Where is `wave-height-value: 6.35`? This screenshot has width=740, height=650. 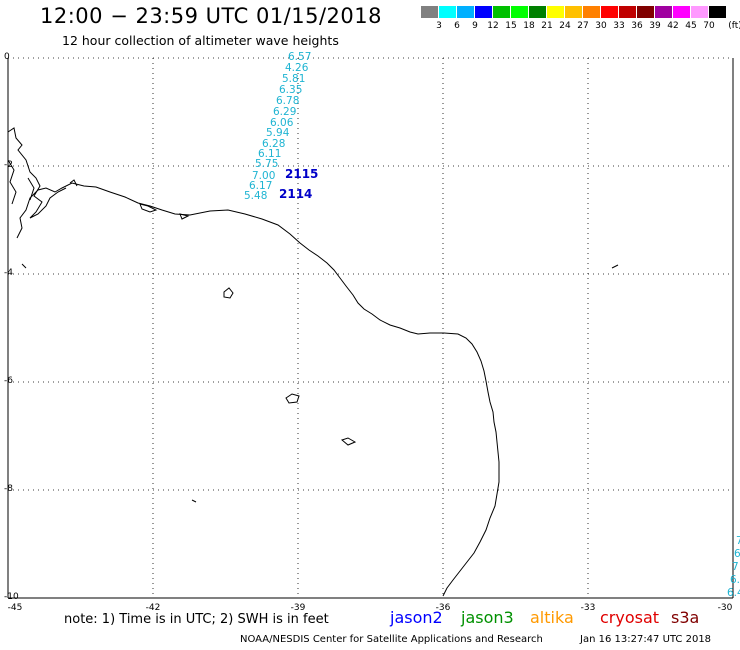 wave-height-value: 6.35 is located at coordinates (291, 90).